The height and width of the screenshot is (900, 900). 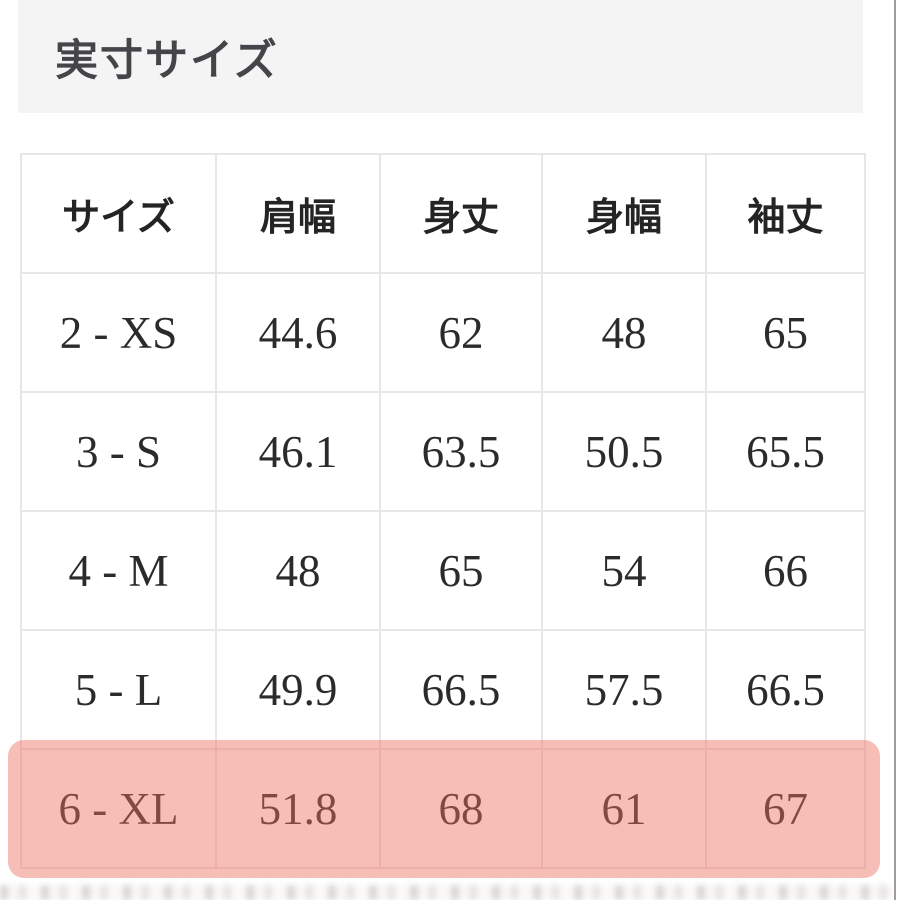 I want to click on size-label-cell: 6 - XL, so click(x=118, y=808).